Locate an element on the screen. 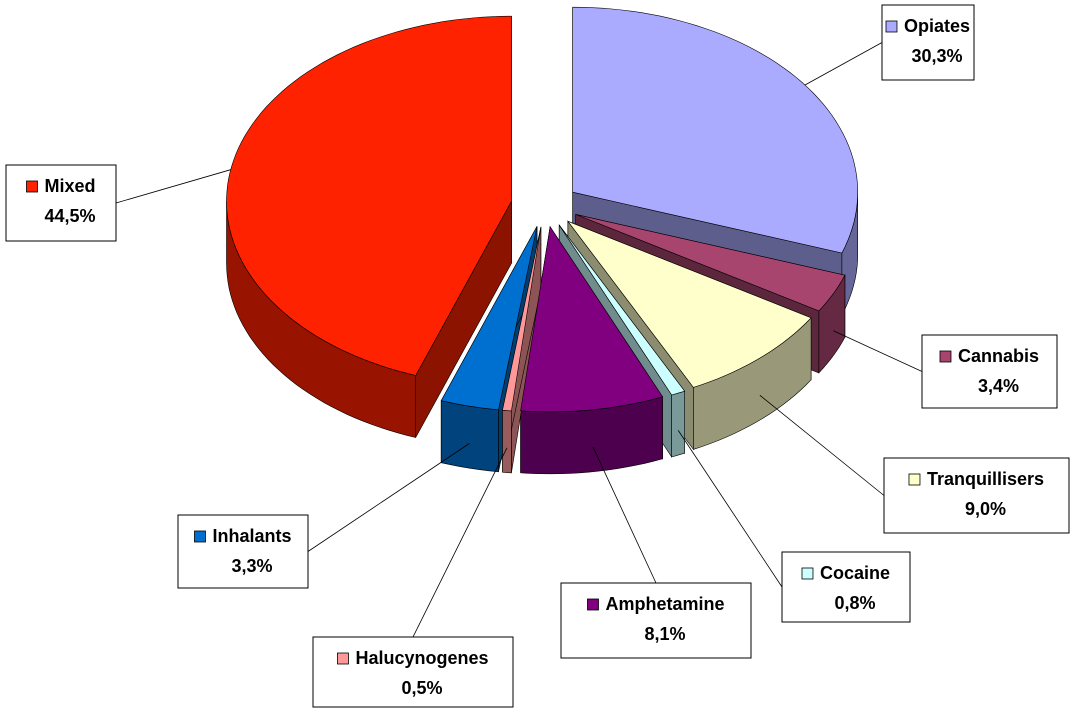  label-name: Inhalants is located at coordinates (251, 536).